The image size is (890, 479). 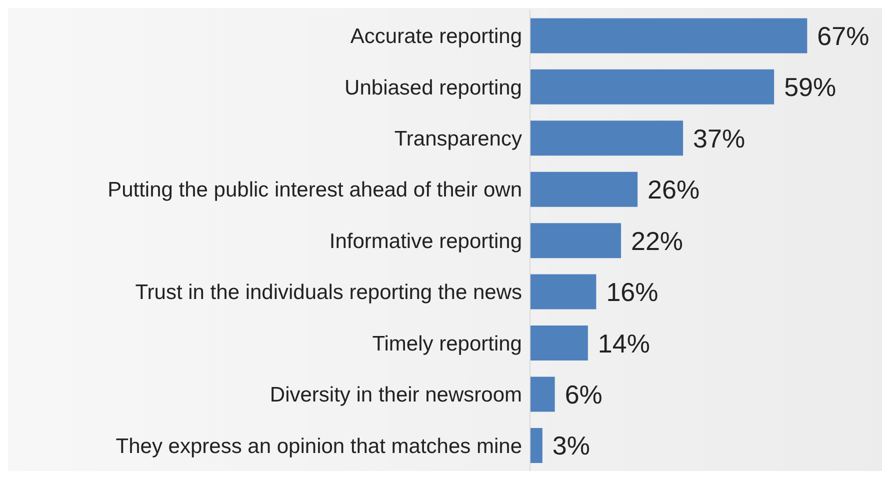 What do you see at coordinates (328, 292) in the screenshot?
I see `y-tick-label: Trust in the individuals reporting the news` at bounding box center [328, 292].